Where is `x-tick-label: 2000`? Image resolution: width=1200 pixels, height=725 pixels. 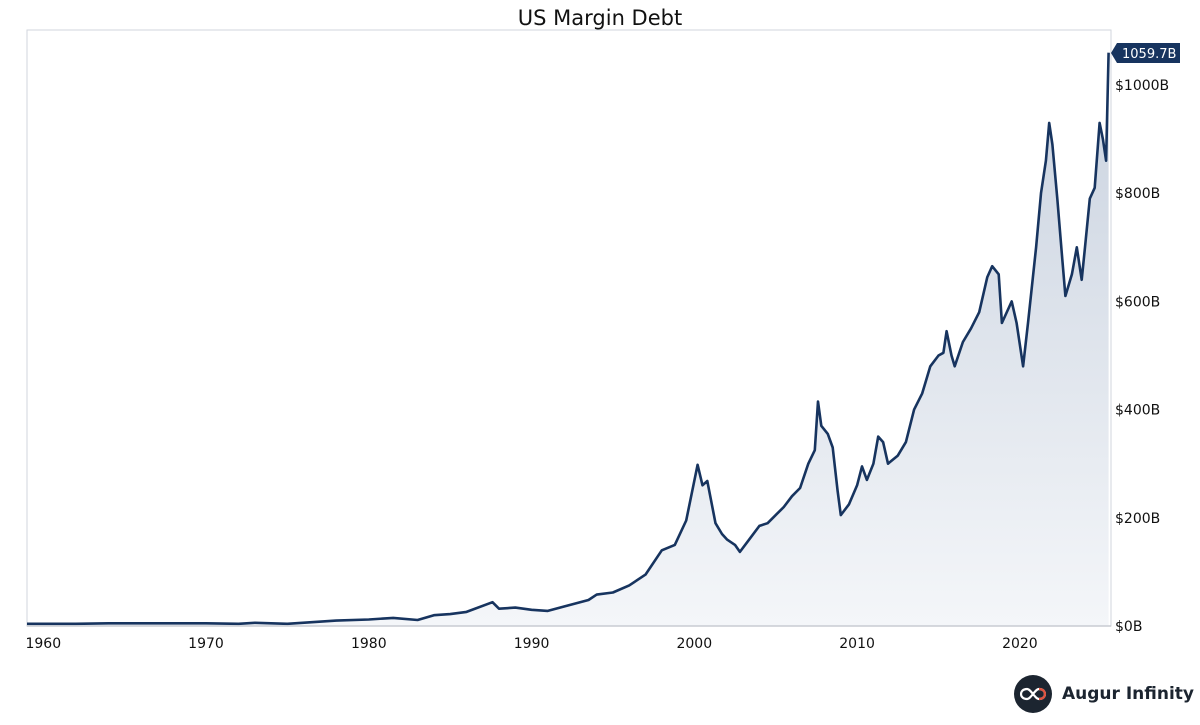
x-tick-label: 2000 is located at coordinates (694, 644).